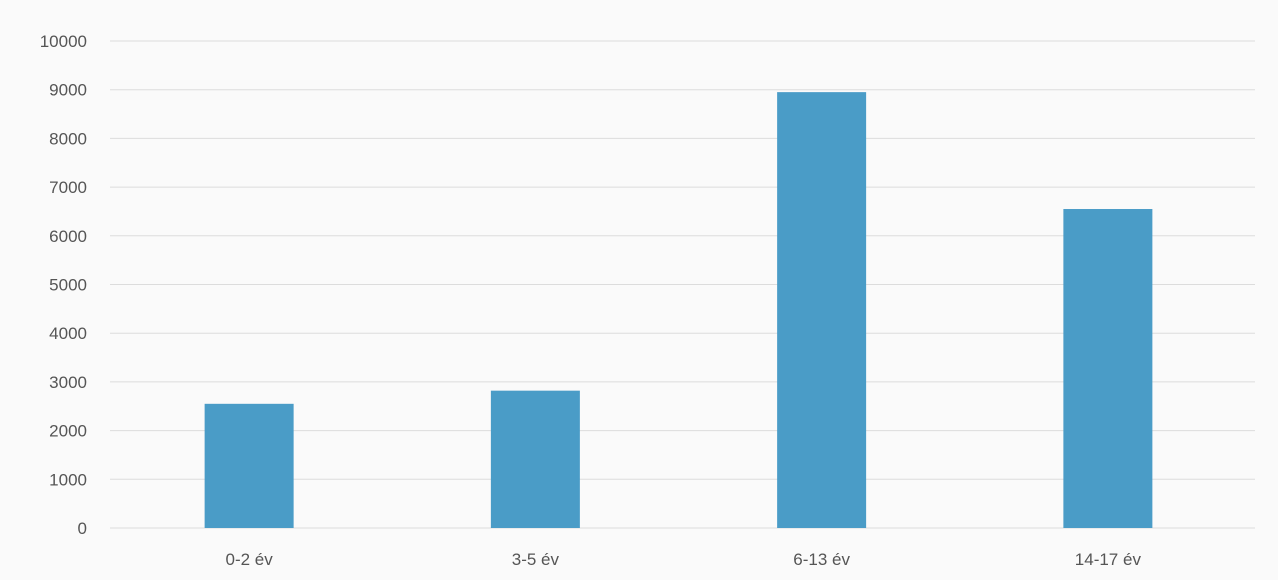  Describe the element at coordinates (82, 528) in the screenshot. I see `y-tick-label: 0` at that location.